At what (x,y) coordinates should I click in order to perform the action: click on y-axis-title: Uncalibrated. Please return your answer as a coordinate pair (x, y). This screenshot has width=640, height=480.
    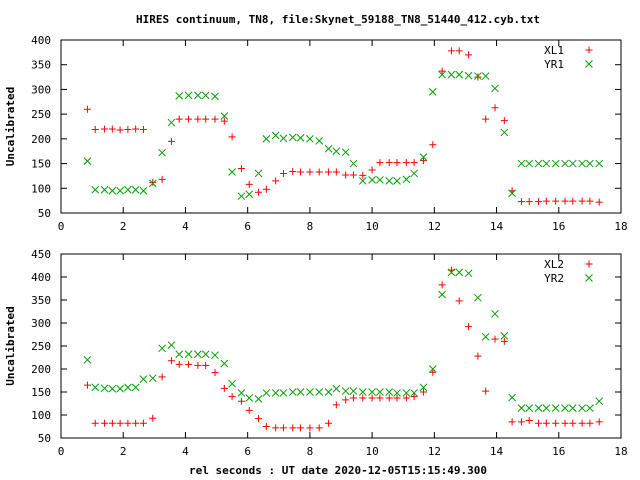
    Looking at the image, I should click on (10, 126).